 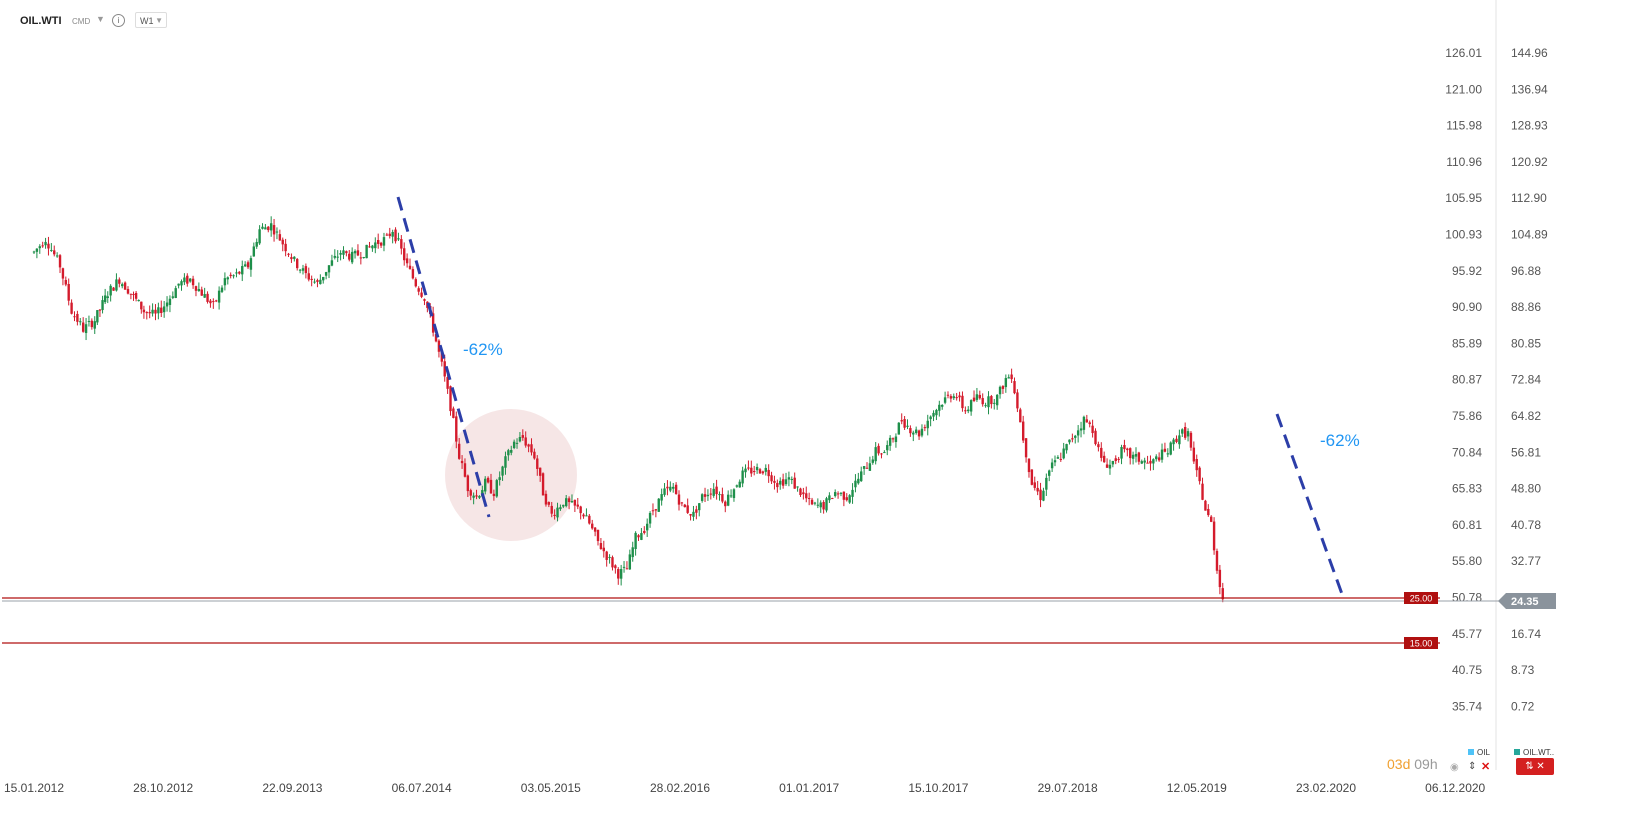 What do you see at coordinates (118, 20) in the screenshot?
I see `info-icon: i` at bounding box center [118, 20].